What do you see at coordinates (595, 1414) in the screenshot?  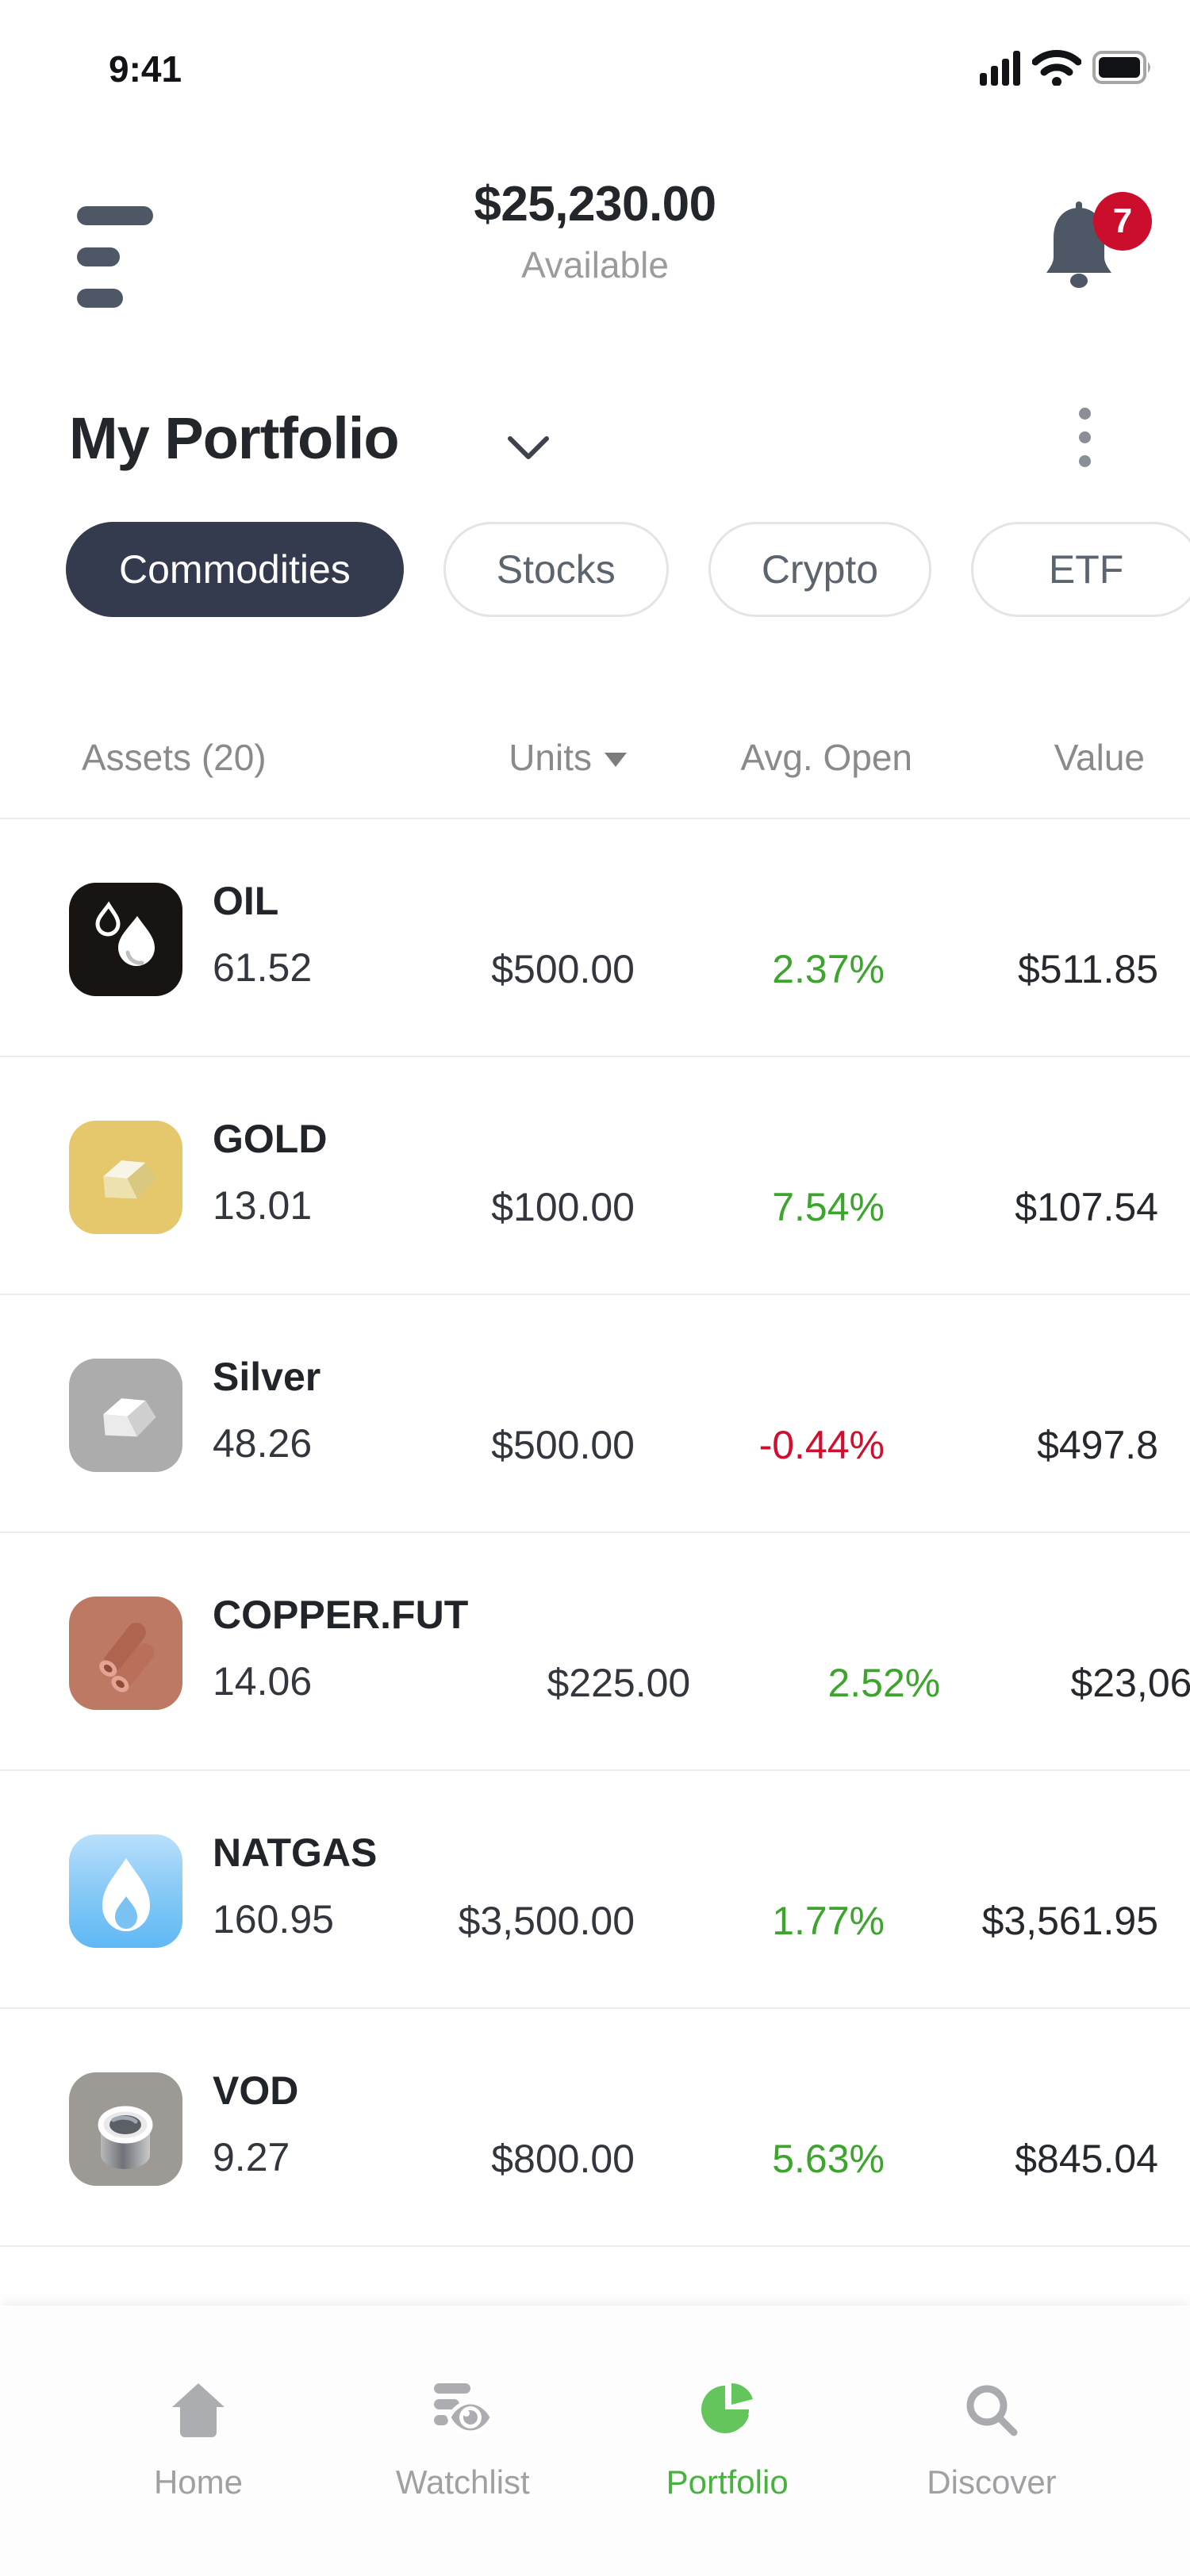 I see `table-row-silver: Silver 48.26 $500.00 -0.44% $497.8` at bounding box center [595, 1414].